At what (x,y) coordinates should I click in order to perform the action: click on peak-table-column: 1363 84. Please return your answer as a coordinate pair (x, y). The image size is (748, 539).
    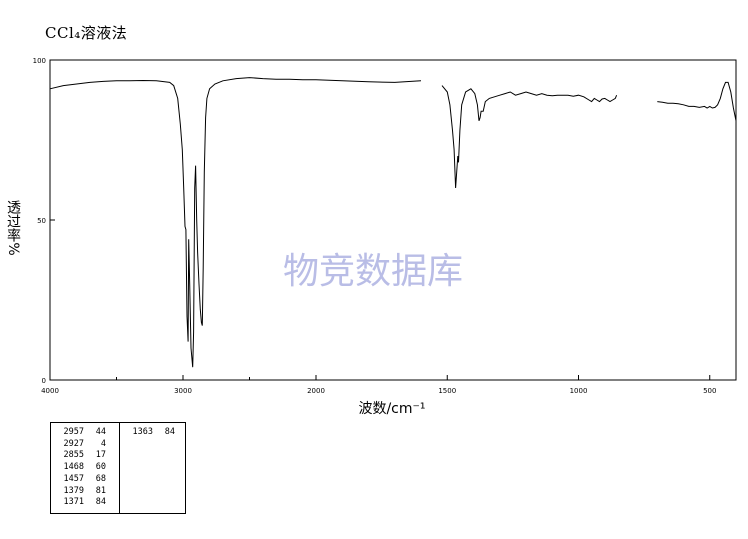
    Looking at the image, I should click on (153, 433).